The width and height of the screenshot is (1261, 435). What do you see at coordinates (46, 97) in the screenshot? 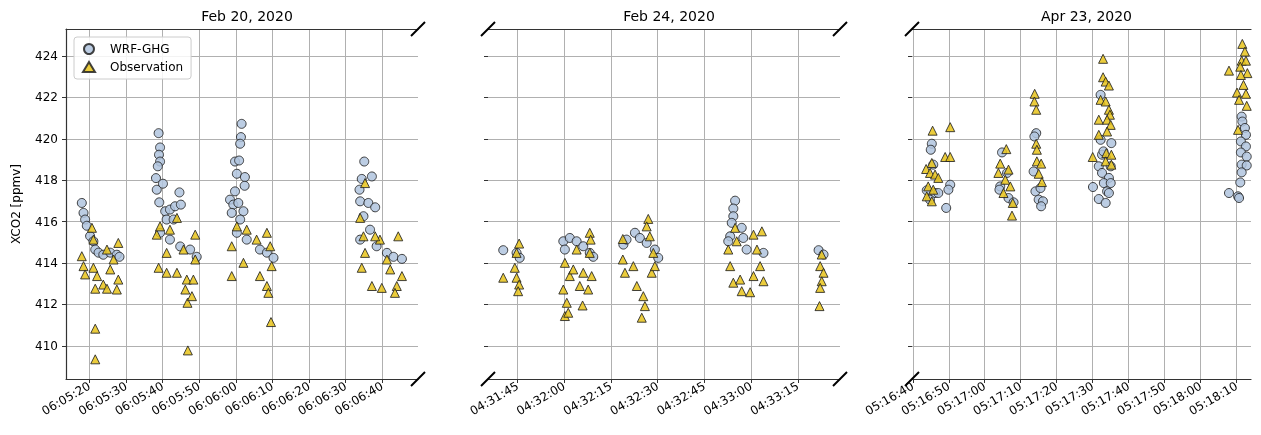
I see `y-tick-label: 422` at bounding box center [46, 97].